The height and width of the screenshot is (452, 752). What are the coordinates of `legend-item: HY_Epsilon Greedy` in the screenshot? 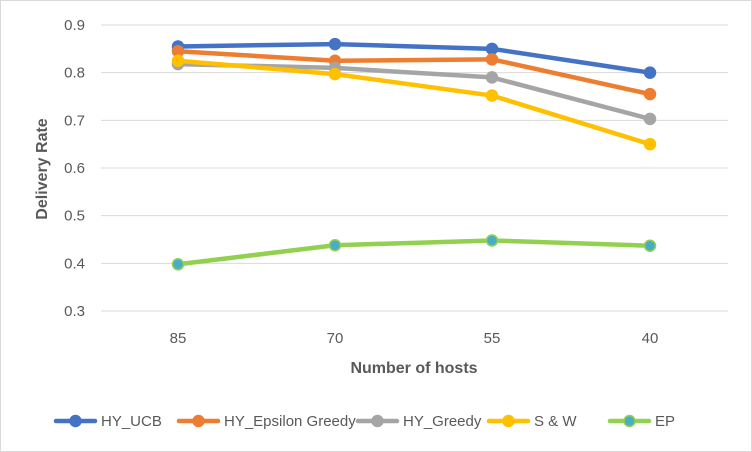 It's located at (266, 421).